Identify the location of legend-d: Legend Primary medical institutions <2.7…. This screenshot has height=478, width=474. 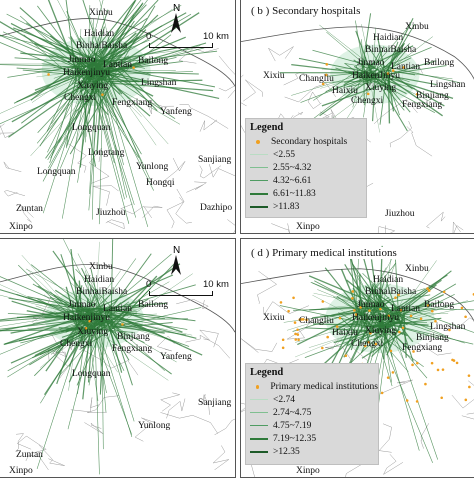
(312, 414).